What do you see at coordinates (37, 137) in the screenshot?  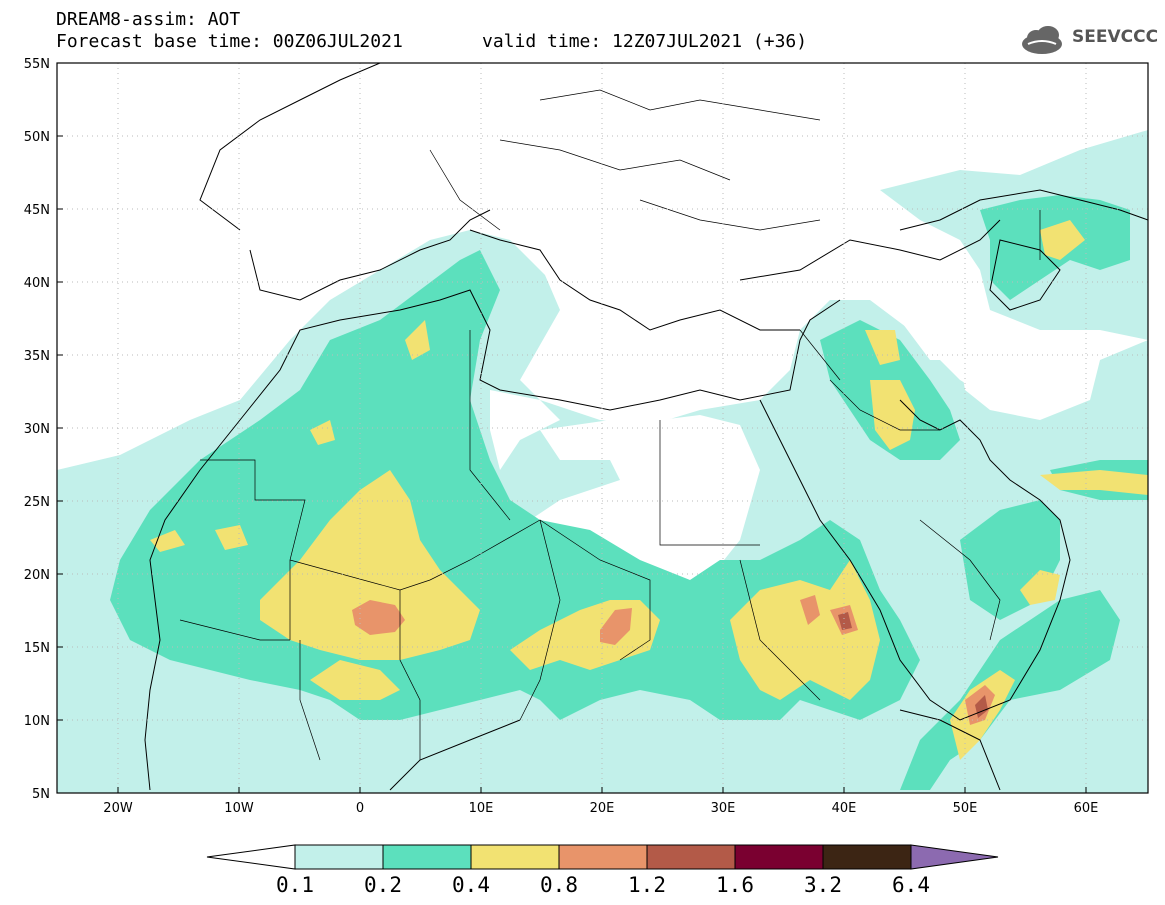 I see `lat-label: 50N` at bounding box center [37, 137].